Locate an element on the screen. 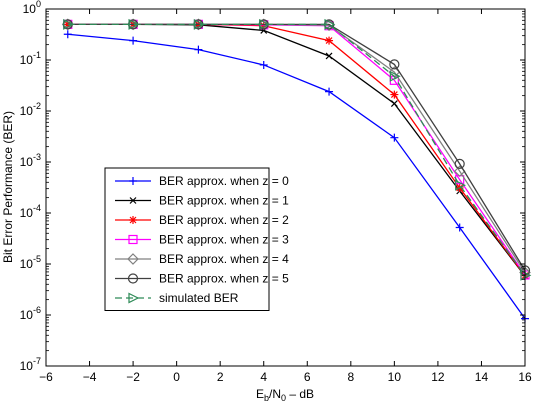  y-tick-label-exponent: -4 is located at coordinates (37, 208).